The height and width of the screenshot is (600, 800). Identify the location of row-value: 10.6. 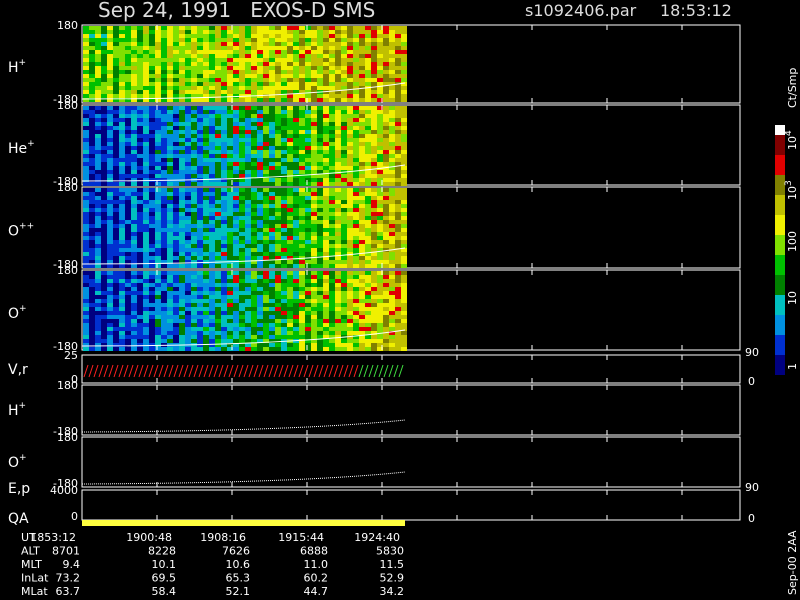
(238, 564).